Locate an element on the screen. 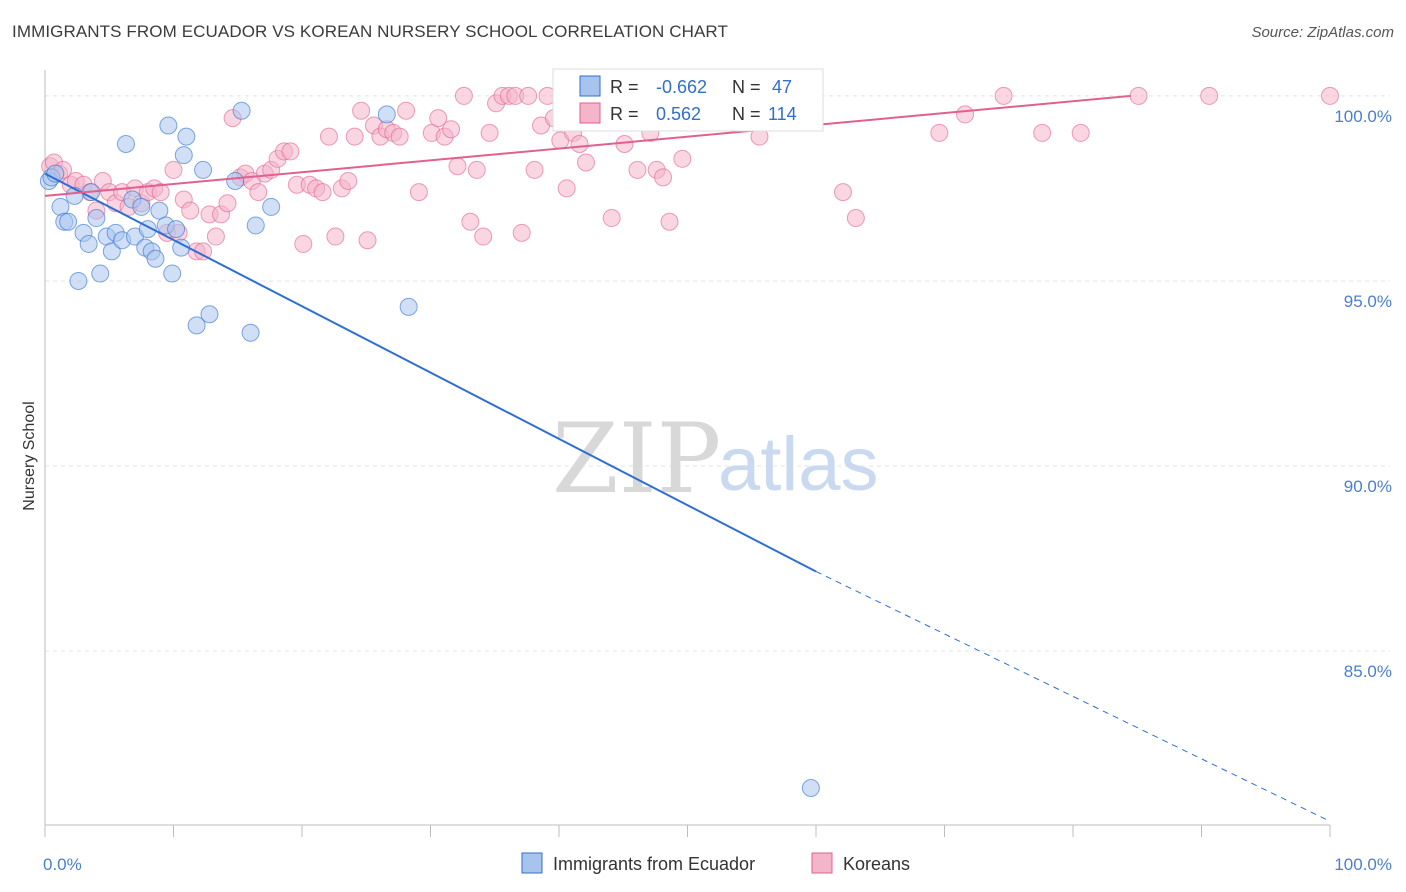 This screenshot has height=892, width=1406. y-axis-title: Nursery School is located at coordinates (29, 455).